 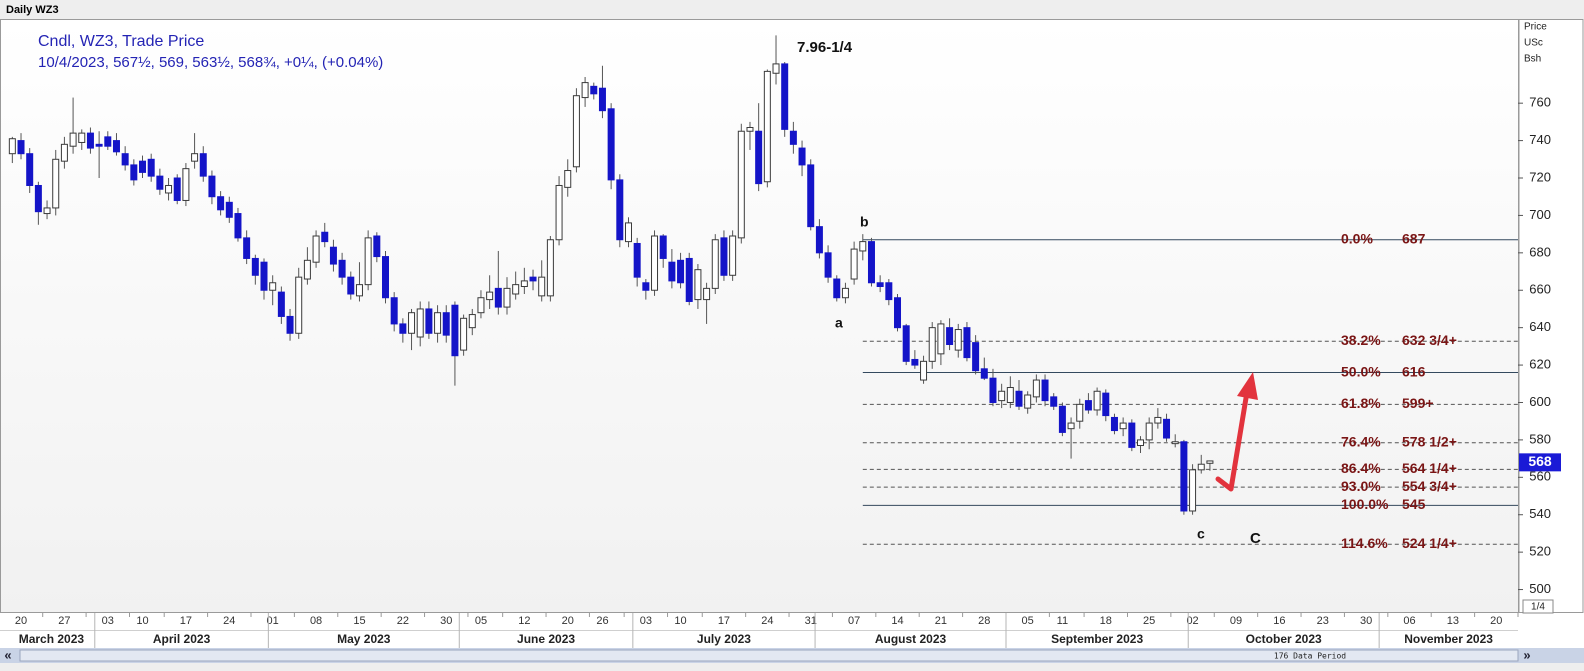 What do you see at coordinates (1526, 654) in the screenshot?
I see `scroll-right-button: »` at bounding box center [1526, 654].